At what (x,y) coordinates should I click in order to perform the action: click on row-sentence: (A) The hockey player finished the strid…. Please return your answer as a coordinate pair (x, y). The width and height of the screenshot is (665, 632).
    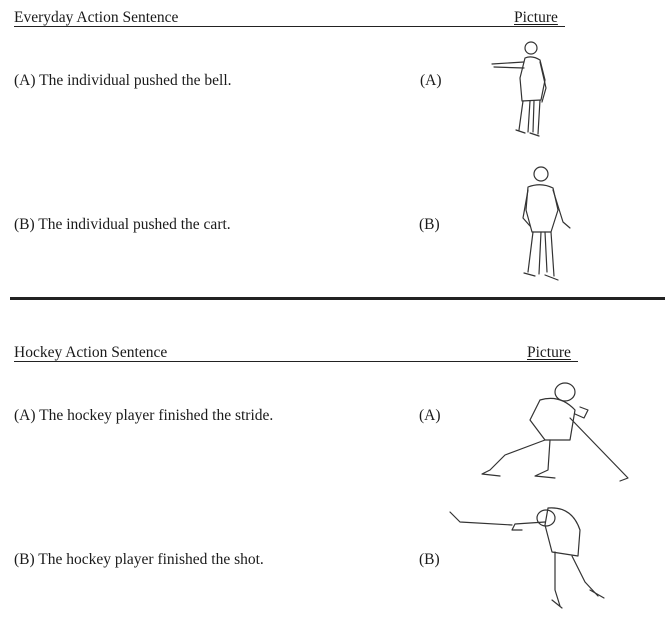
    Looking at the image, I should click on (144, 415).